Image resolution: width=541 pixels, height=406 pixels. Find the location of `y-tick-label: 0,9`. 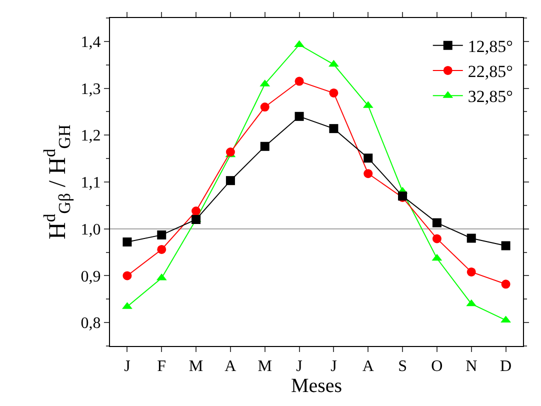

y-tick-label: 0,9 is located at coordinates (90, 277).